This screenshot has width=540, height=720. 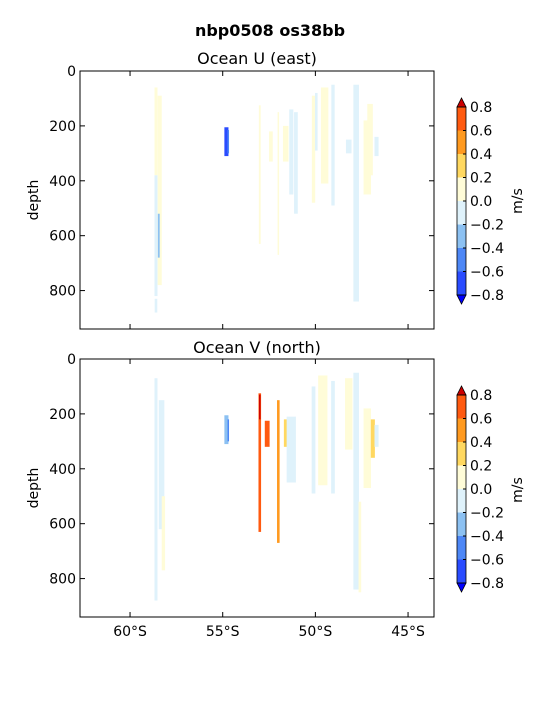 I want to click on colorbar-tick-label: −0.6, so click(x=487, y=273).